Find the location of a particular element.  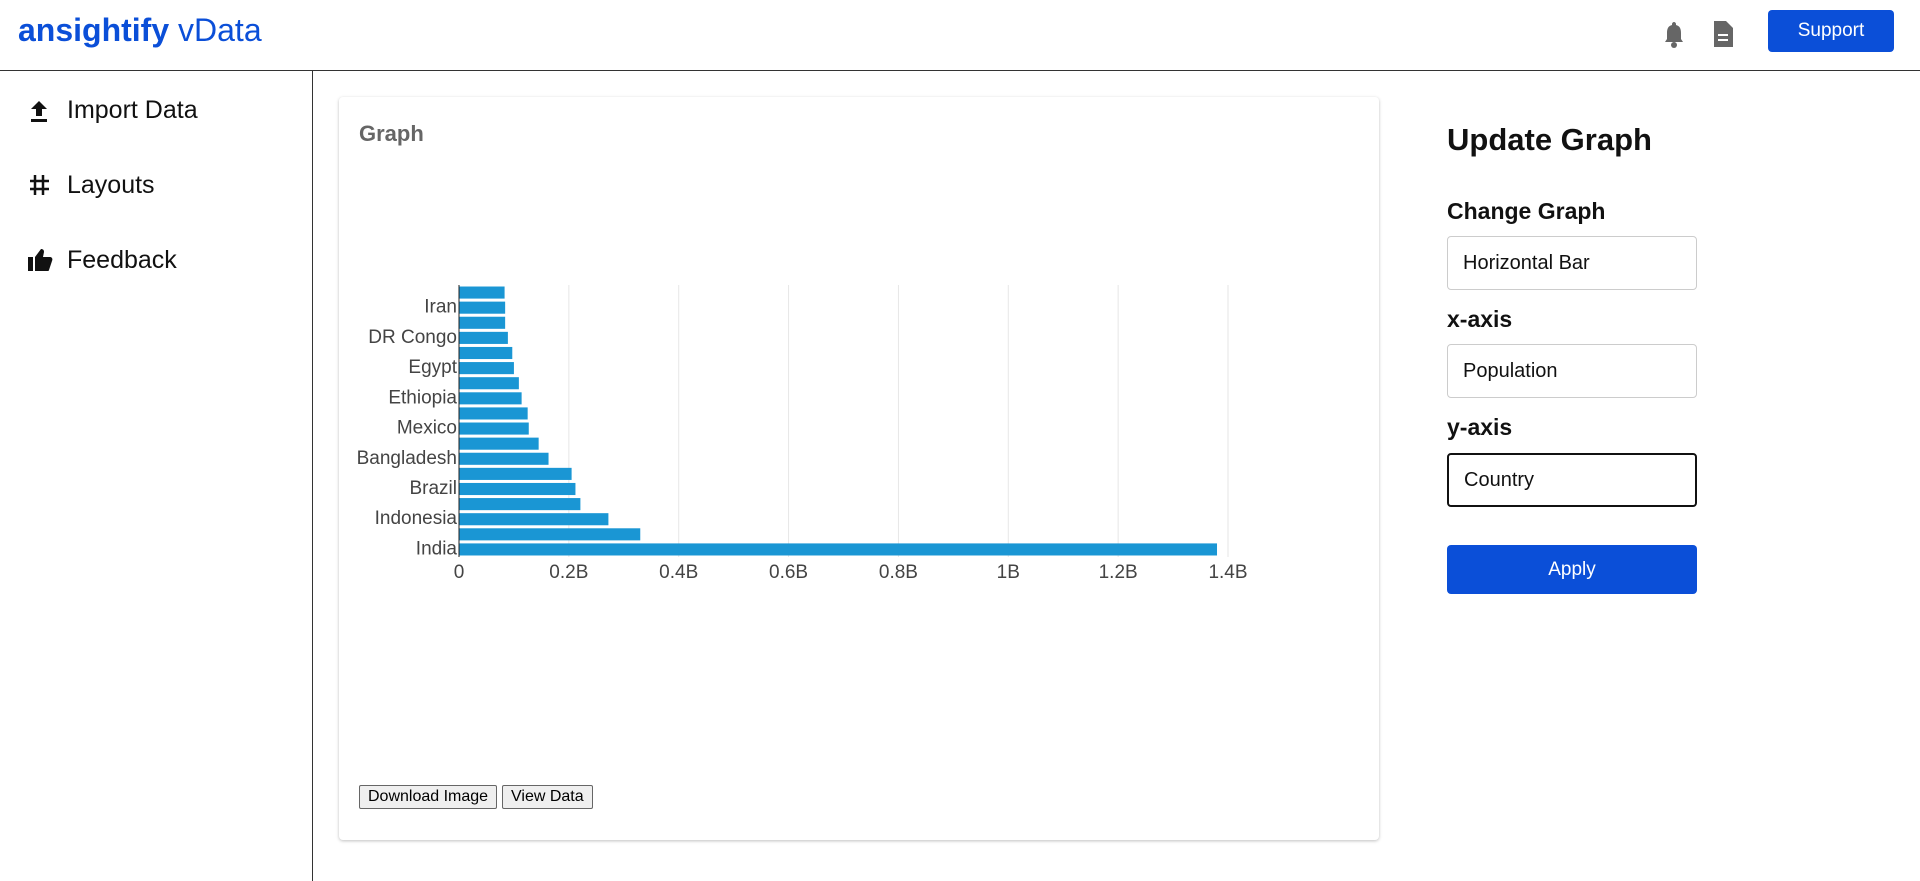

nav-item: Import Data is located at coordinates (132, 110).